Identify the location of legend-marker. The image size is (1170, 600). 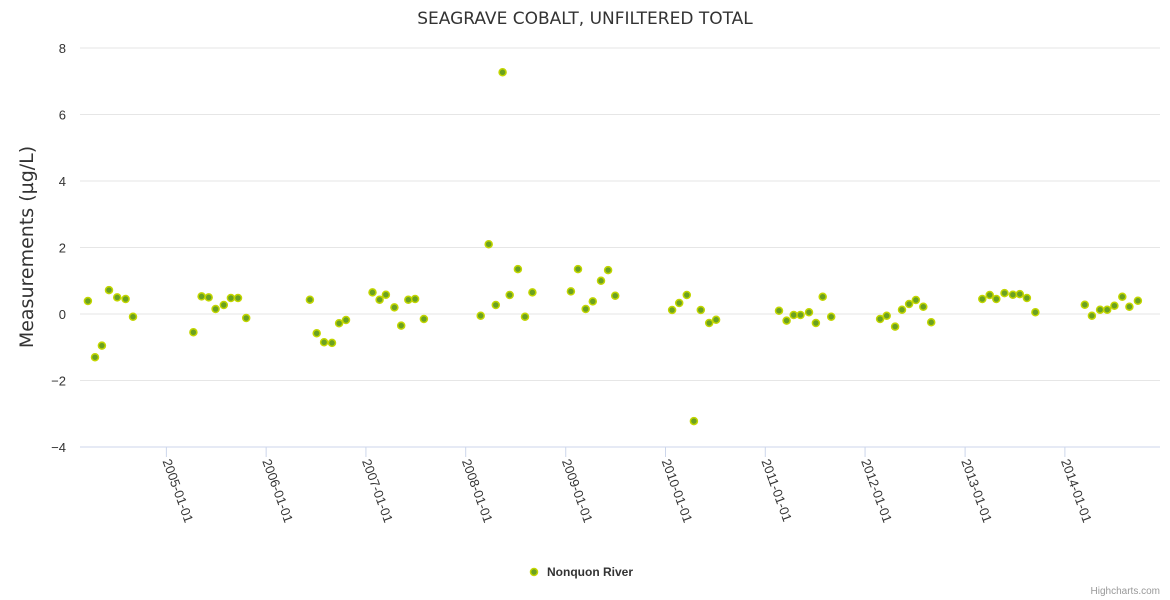
(534, 572).